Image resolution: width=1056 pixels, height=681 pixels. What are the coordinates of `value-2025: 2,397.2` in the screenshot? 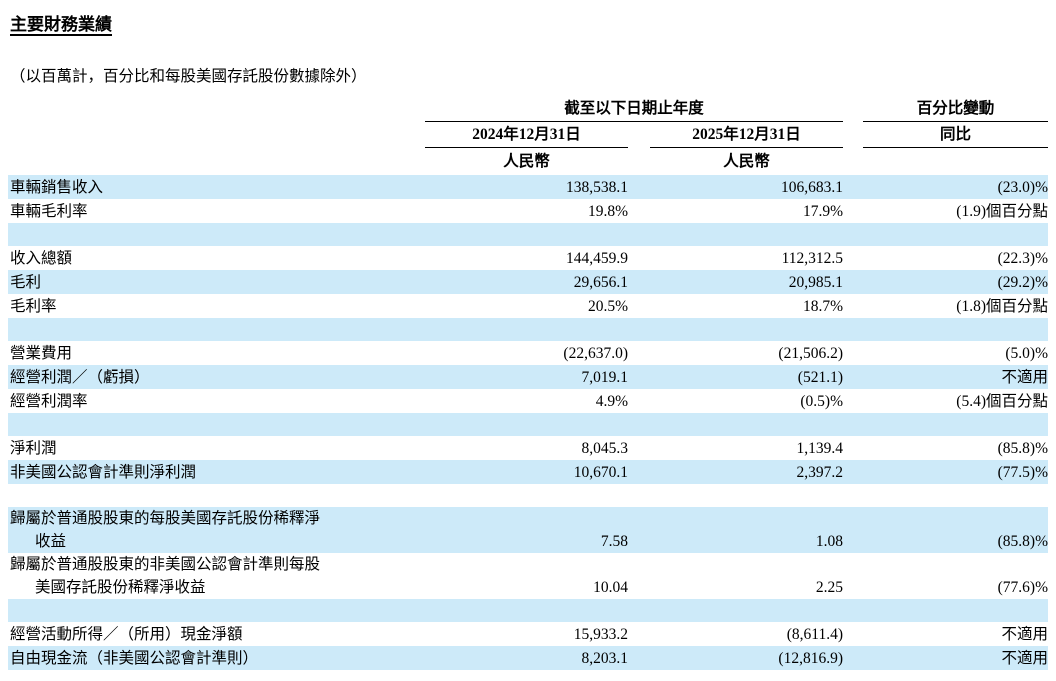 It's located at (820, 472).